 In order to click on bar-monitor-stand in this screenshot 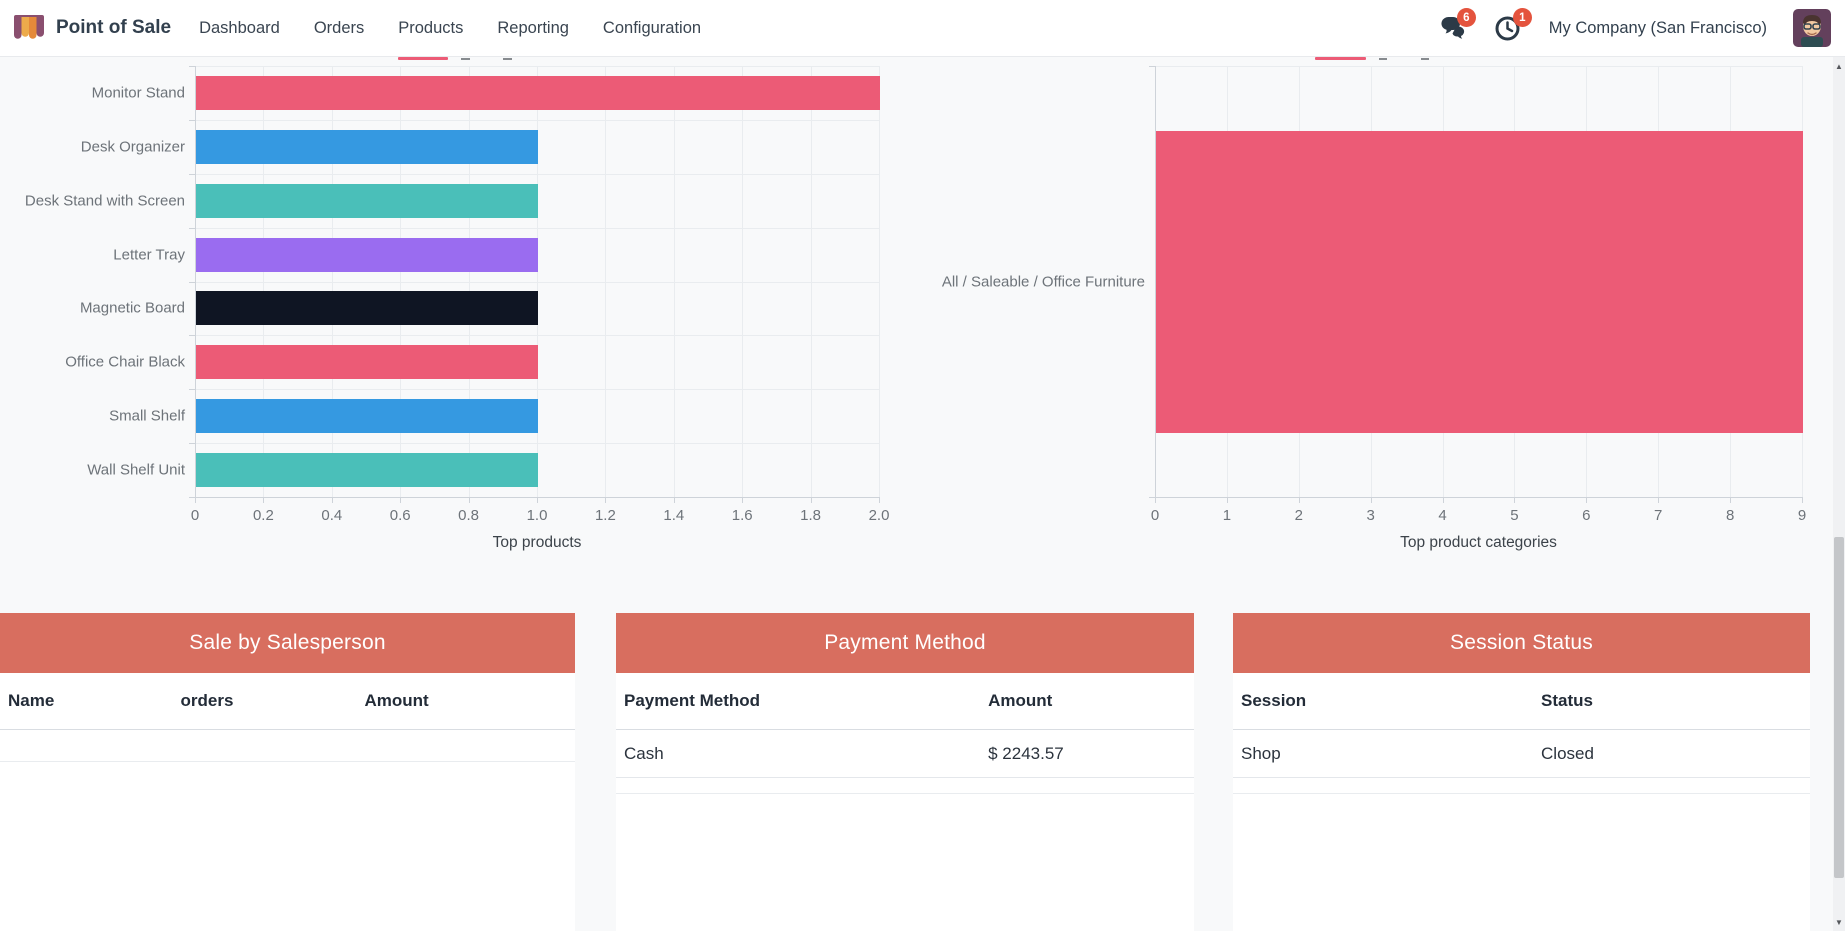, I will do `click(538, 92)`.